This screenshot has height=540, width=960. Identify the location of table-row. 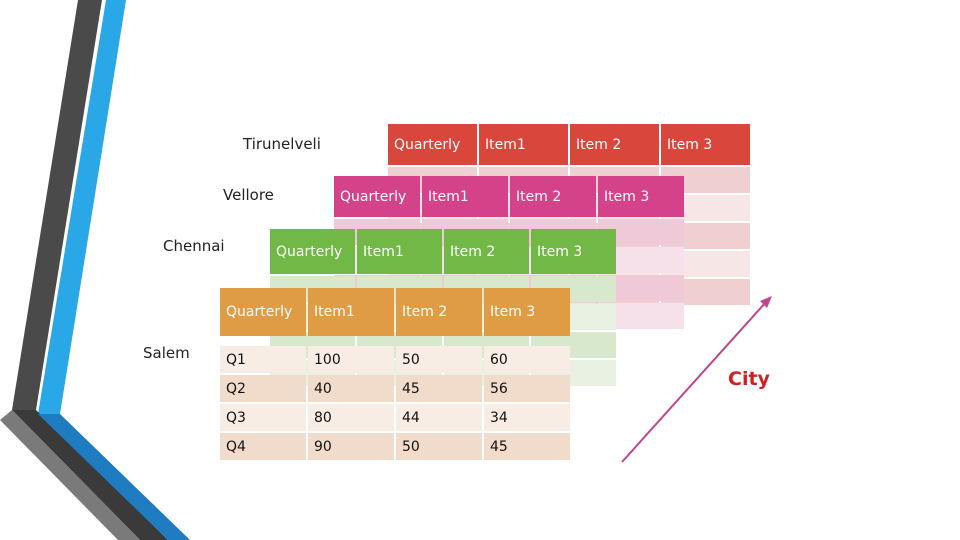
(395, 341).